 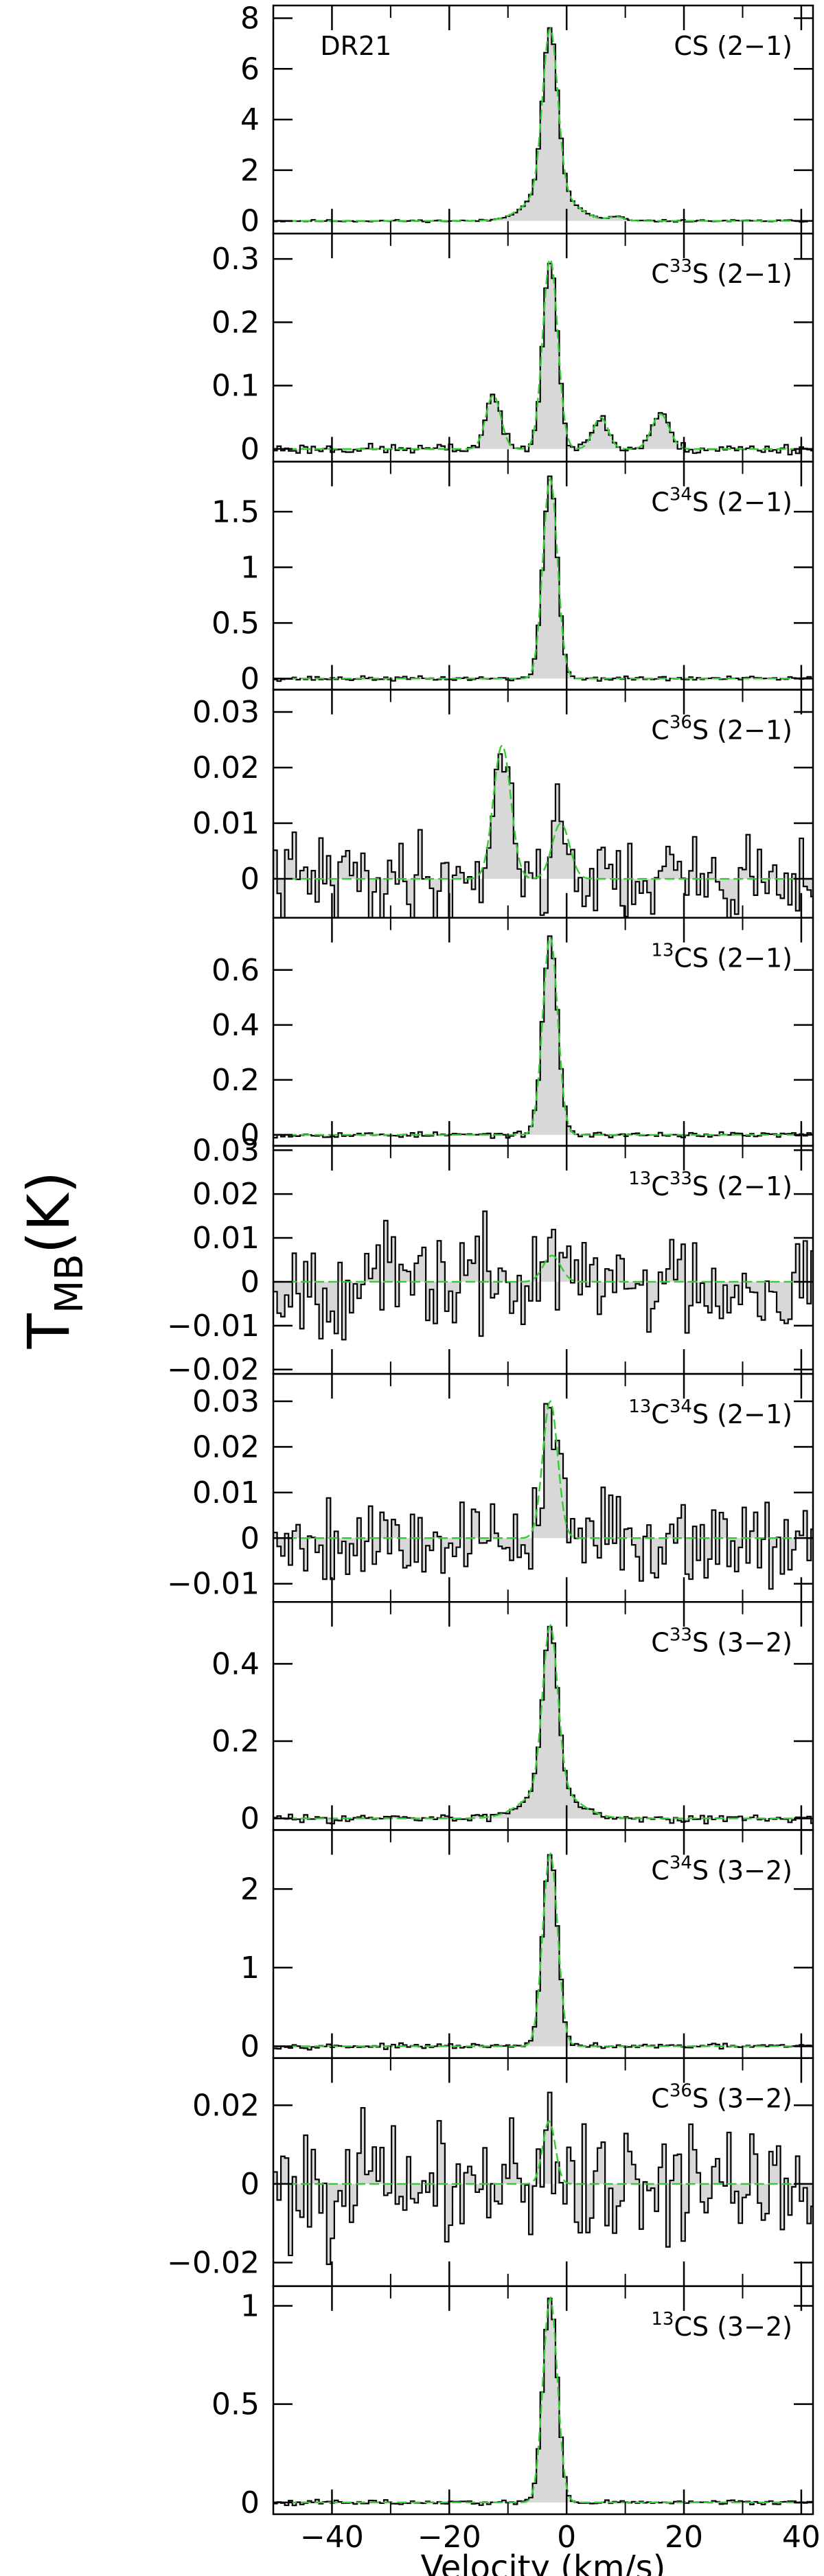 What do you see at coordinates (721, 1640) in the screenshot?
I see `molecule-label: C33S (3−2)` at bounding box center [721, 1640].